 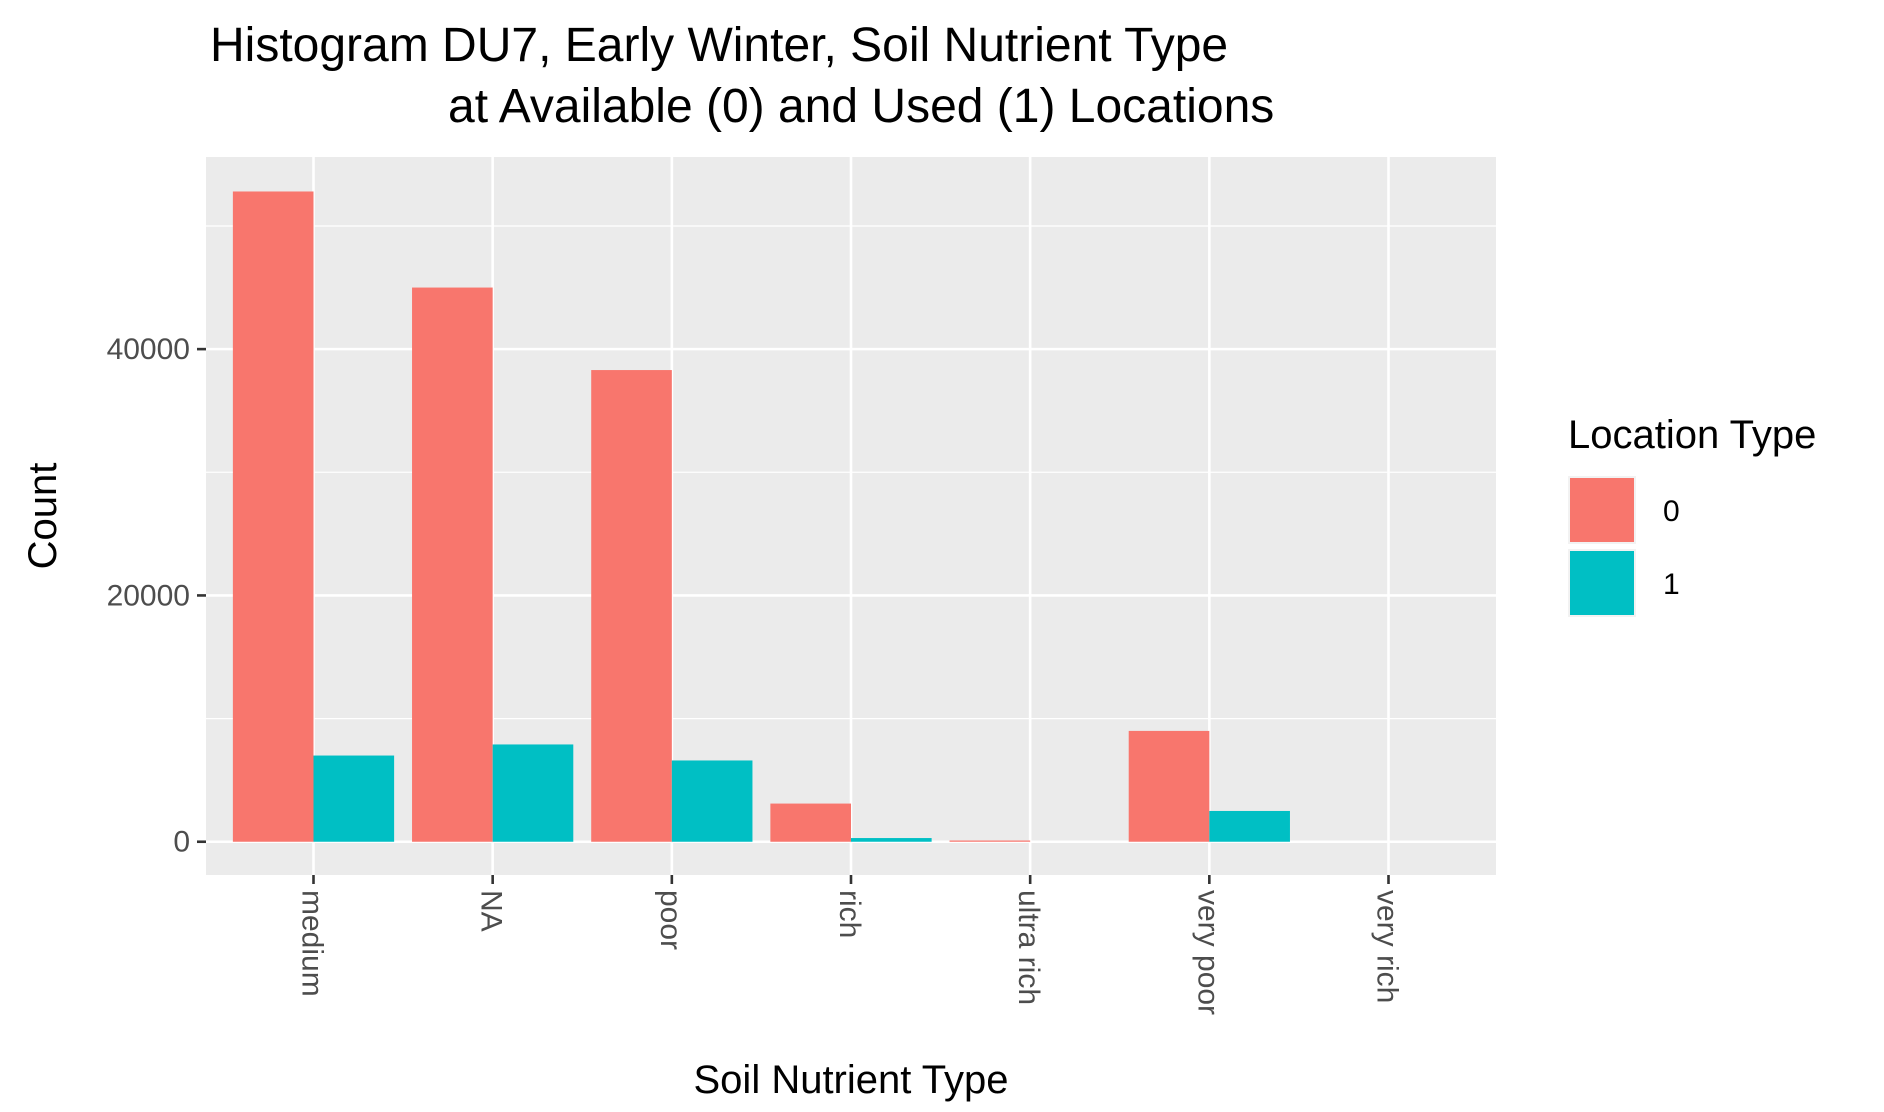 What do you see at coordinates (1671, 584) in the screenshot?
I see `legend-entry-label: 1` at bounding box center [1671, 584].